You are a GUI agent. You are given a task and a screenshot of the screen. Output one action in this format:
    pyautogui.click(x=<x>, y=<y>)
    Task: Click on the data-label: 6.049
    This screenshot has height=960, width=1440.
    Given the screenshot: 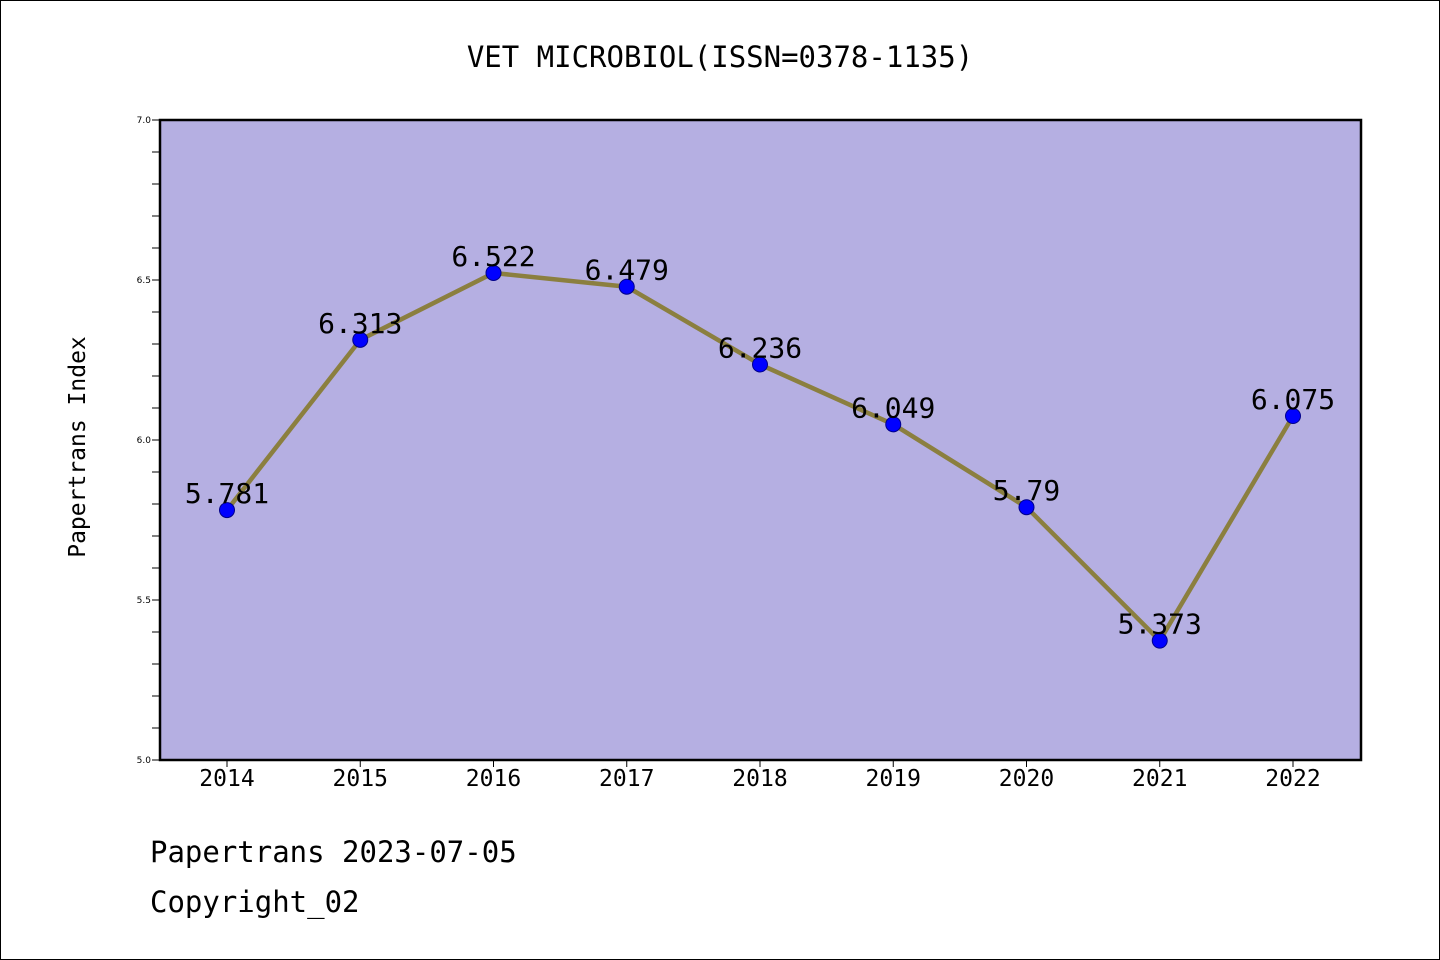 What is the action you would take?
    pyautogui.click(x=893, y=407)
    